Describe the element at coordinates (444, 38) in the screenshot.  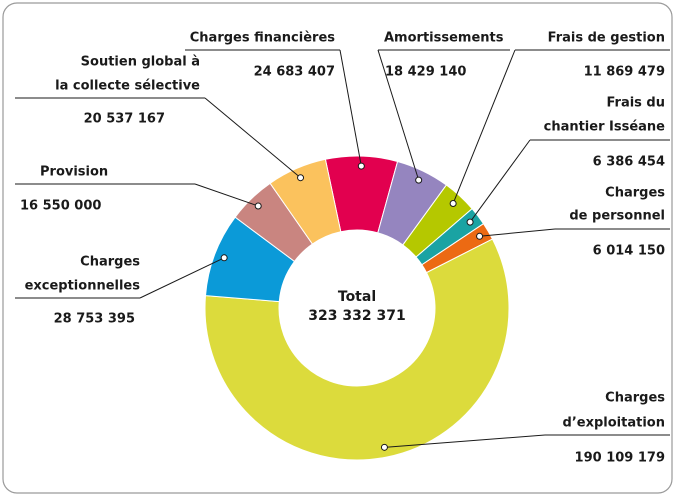
I see `segment-label: Amortissements` at that location.